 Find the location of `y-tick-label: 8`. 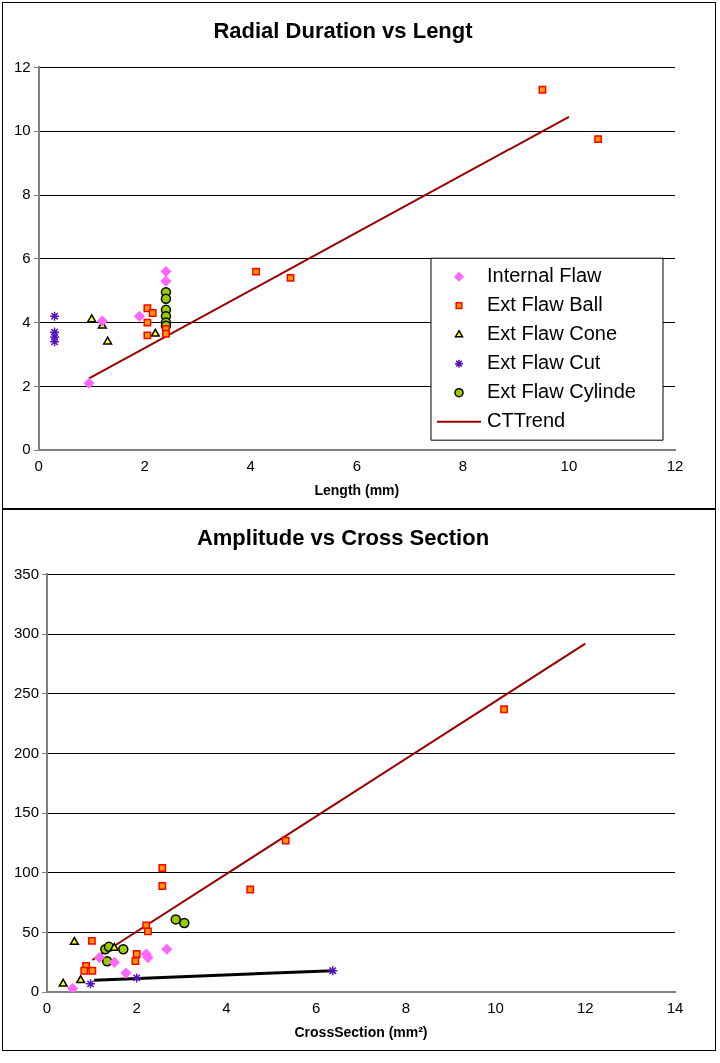

y-tick-label: 8 is located at coordinates (26, 194).